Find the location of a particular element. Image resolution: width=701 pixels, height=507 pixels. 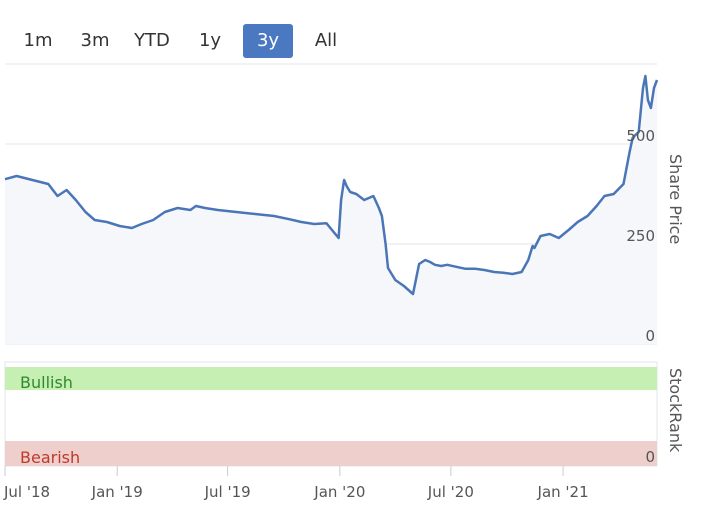

range-button-1m: 1m is located at coordinates (38, 40).